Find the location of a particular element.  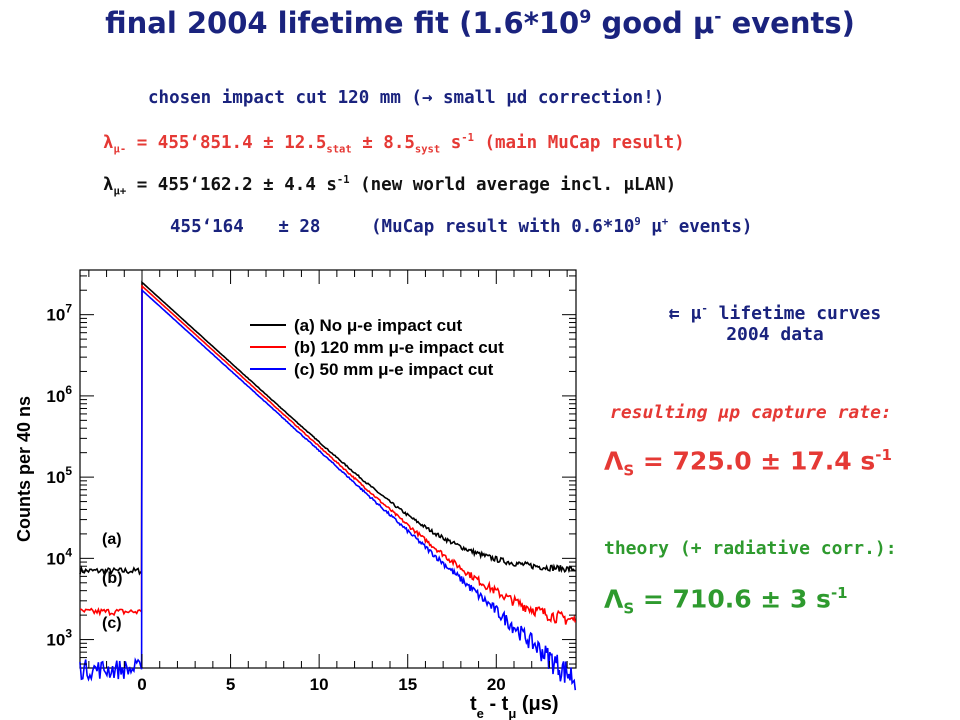

rate-label: resulting μp capture rate: is located at coordinates (751, 412).